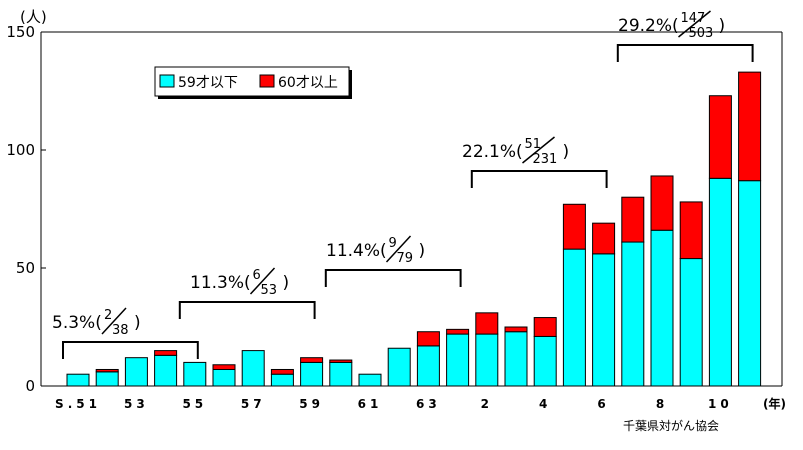 Image resolution: width=803 pixels, height=450 pixels. I want to click on annotation-group: 5.3%(238), so click(125, 333).